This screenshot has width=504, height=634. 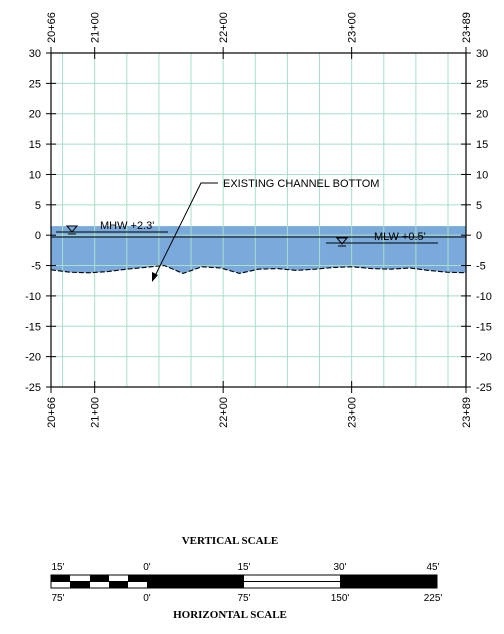 What do you see at coordinates (33, 297) in the screenshot?
I see `y-tick-label-left: -10` at bounding box center [33, 297].